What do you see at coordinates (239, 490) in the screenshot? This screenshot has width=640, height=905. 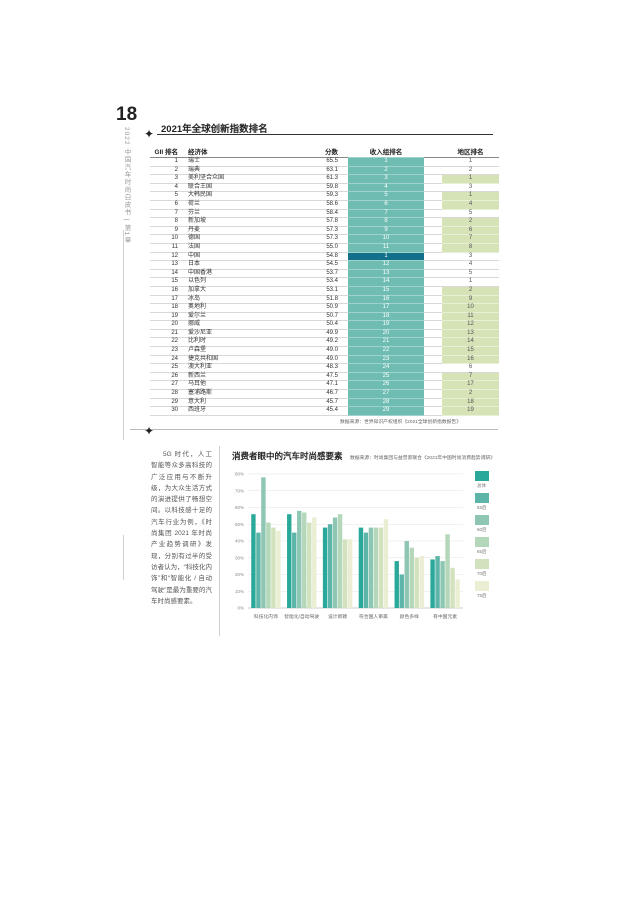 I see `y-tick-label: 70%` at bounding box center [239, 490].